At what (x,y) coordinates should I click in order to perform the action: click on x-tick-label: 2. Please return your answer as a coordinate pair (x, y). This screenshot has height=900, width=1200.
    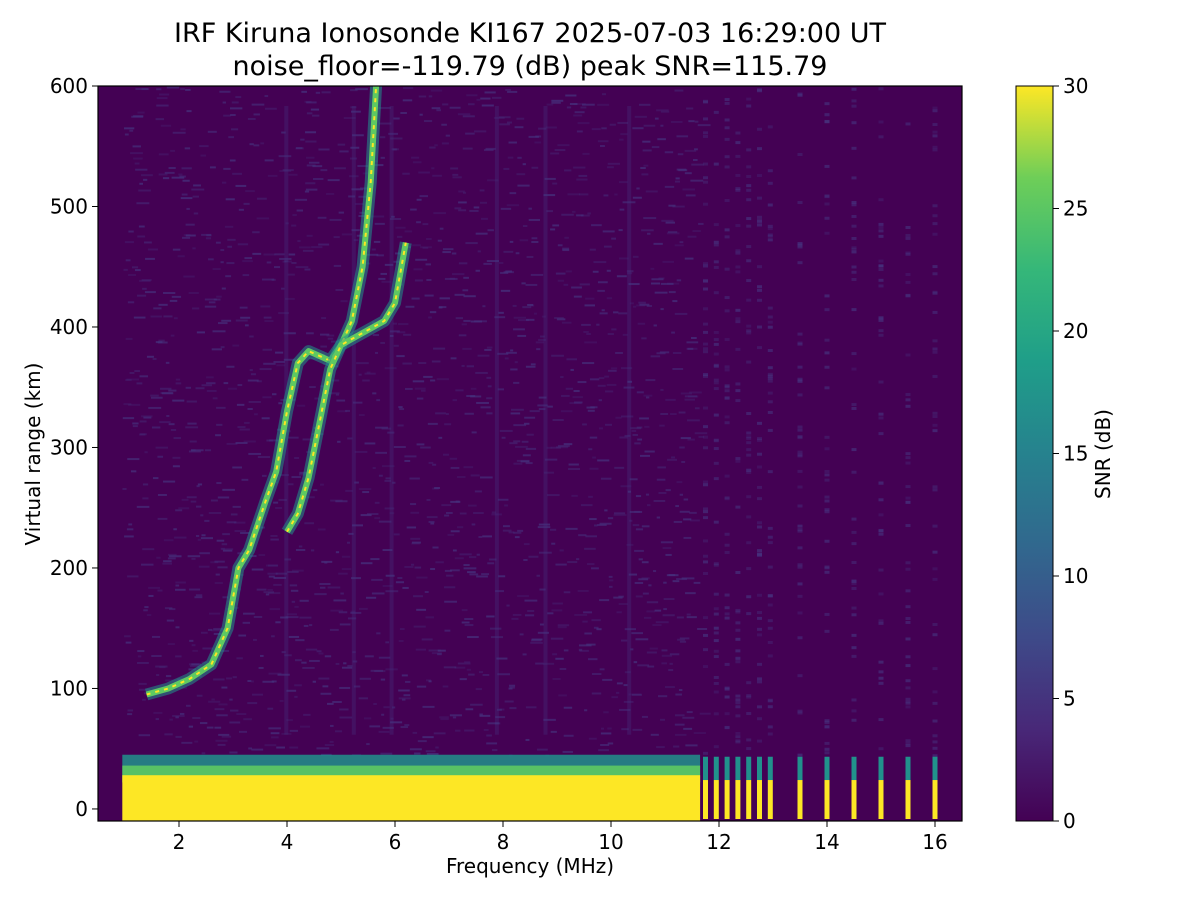
    Looking at the image, I should click on (179, 842).